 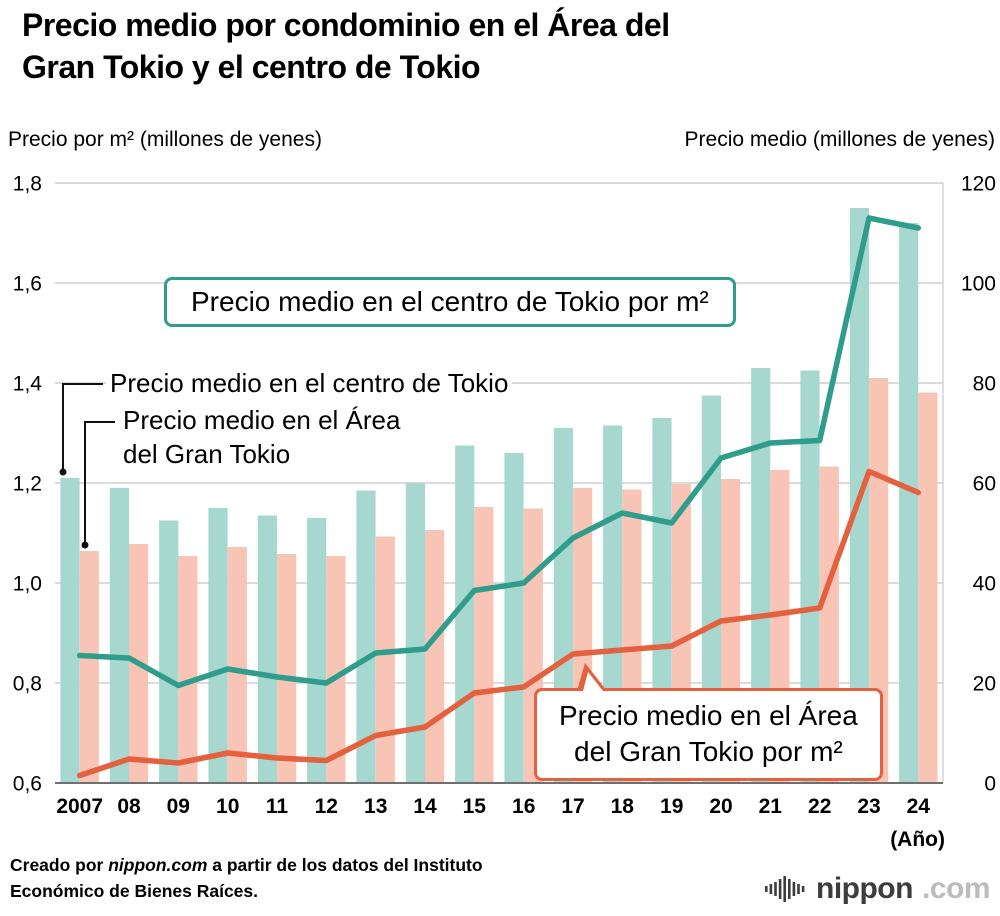 What do you see at coordinates (864, 888) in the screenshot?
I see `logo-name: nippon` at bounding box center [864, 888].